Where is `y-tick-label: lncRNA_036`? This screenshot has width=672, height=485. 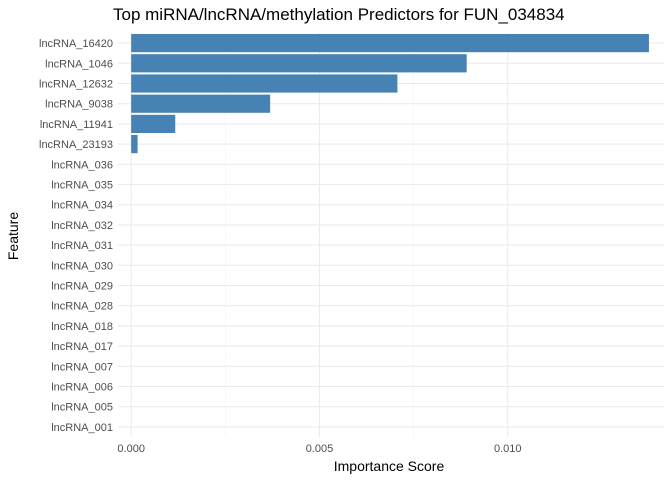 y-tick-label: lncRNA_036 is located at coordinates (82, 165).